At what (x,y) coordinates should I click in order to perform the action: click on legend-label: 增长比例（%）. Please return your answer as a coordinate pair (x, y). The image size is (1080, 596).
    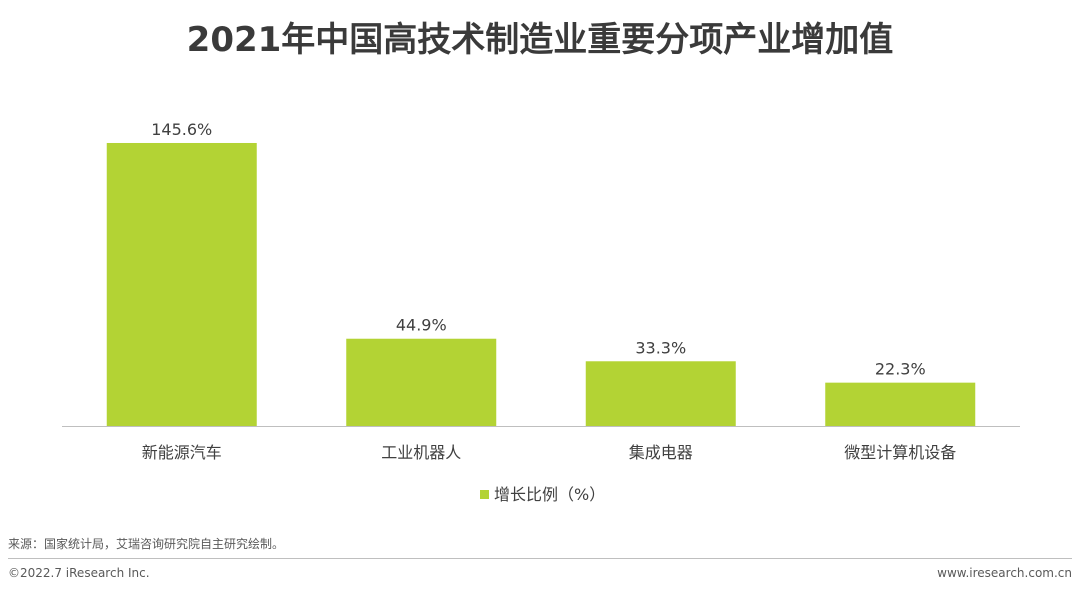
    Looking at the image, I should click on (549, 494).